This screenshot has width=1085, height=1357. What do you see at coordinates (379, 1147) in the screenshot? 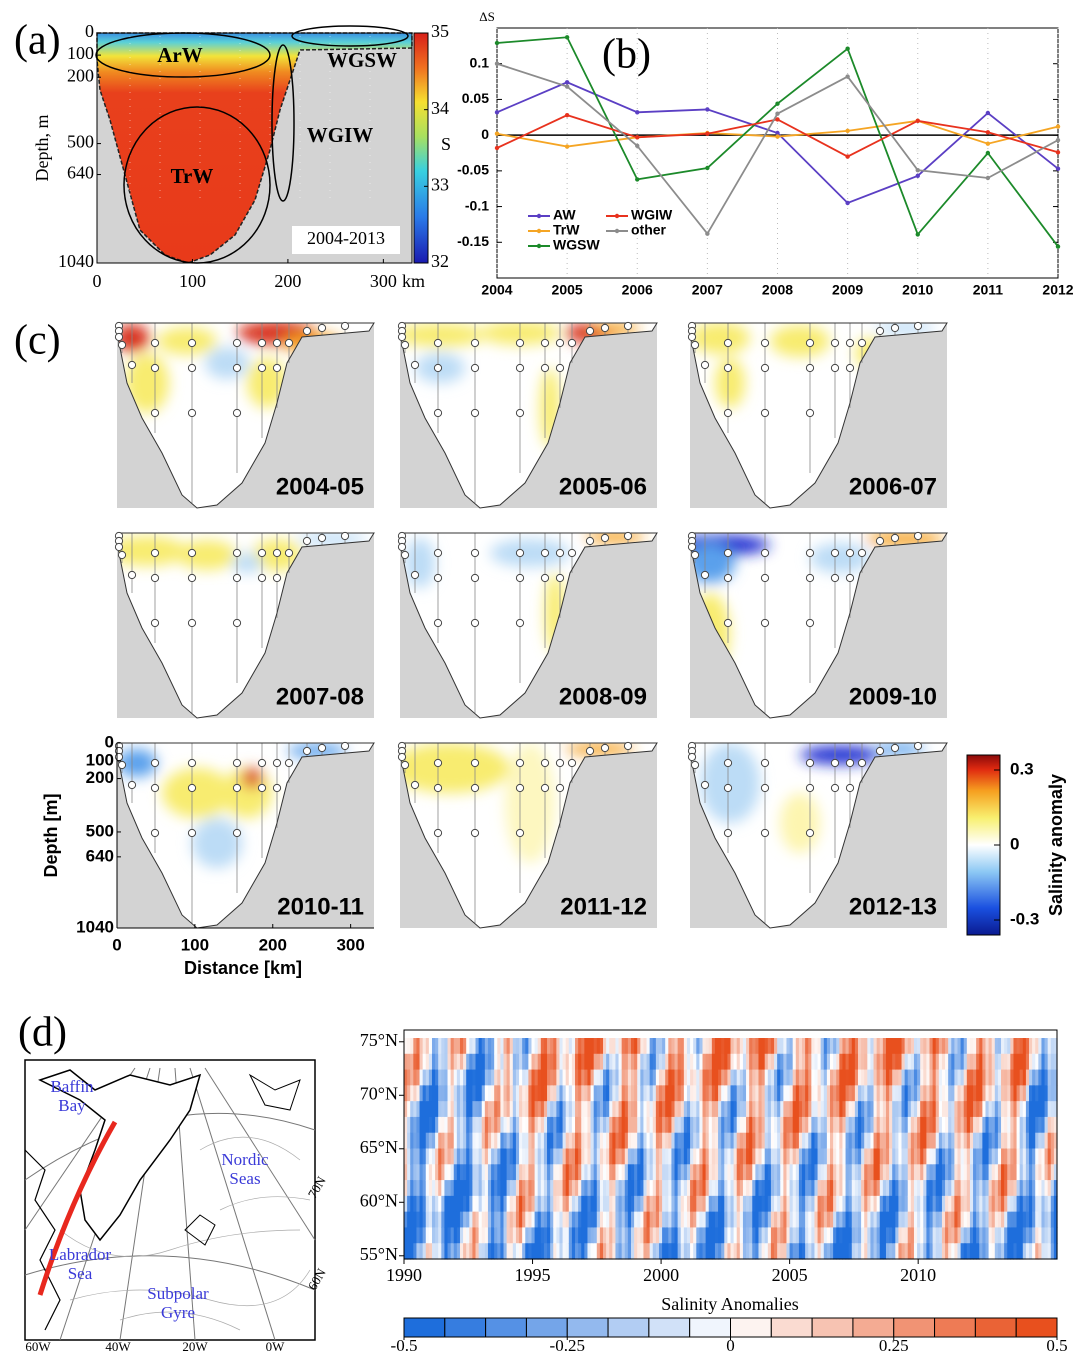
I see `y-tick-label: 65°N` at bounding box center [379, 1147].